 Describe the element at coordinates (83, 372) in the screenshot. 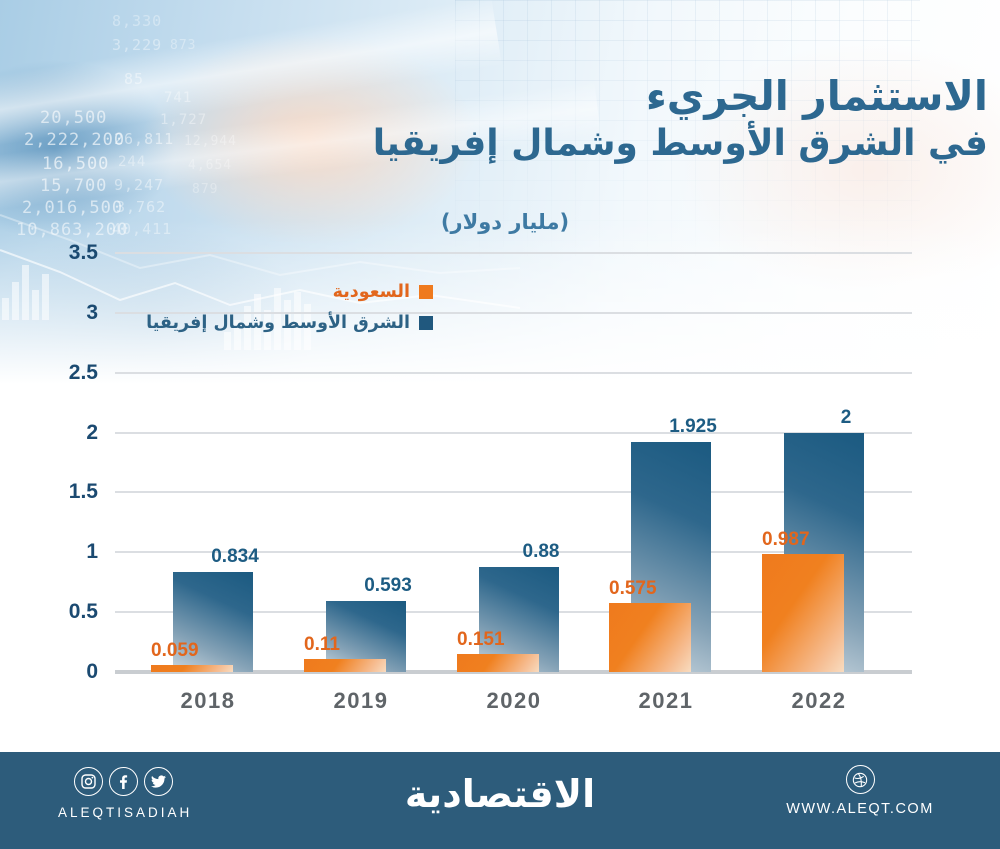

I see `y-tick-label: 2.5` at that location.